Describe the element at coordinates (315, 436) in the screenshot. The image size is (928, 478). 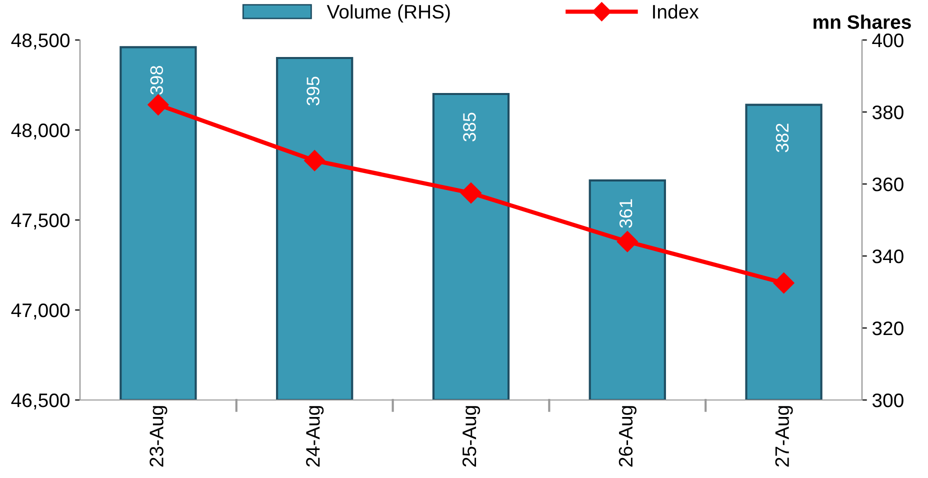
I see `x-tick-label: 24-Aug` at that location.